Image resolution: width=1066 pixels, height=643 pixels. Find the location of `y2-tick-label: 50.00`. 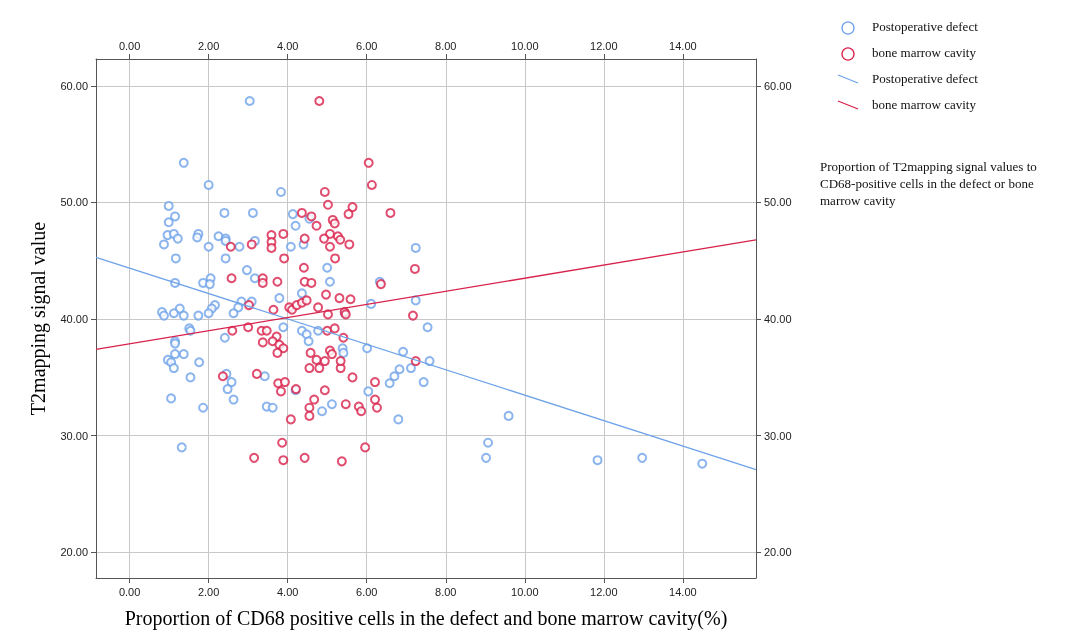

y2-tick-label: 50.00 is located at coordinates (778, 202).